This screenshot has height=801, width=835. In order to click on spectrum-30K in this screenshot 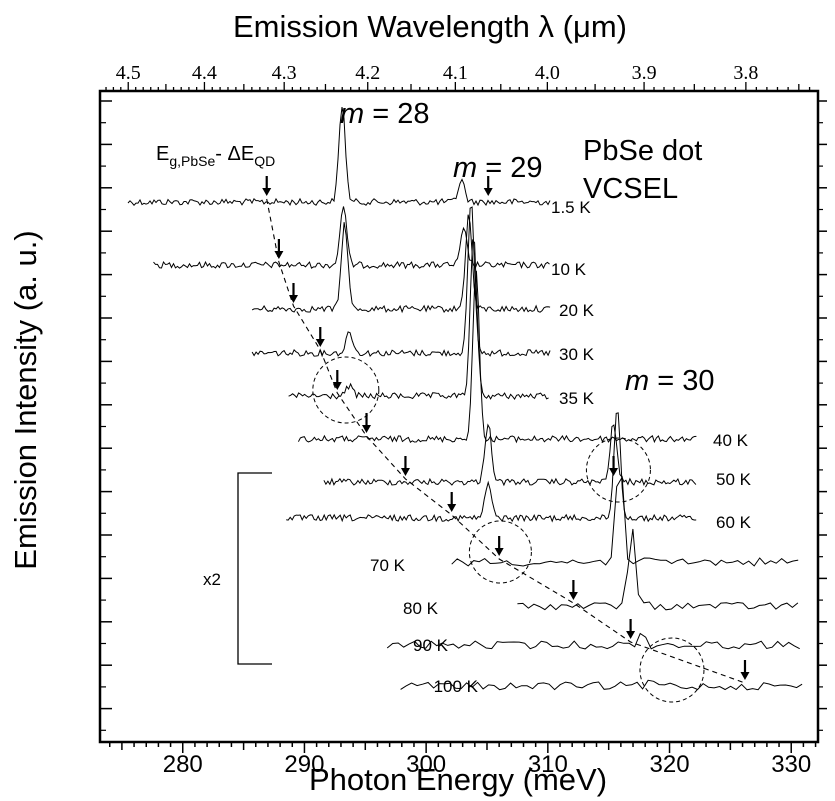, I will do `click(401, 282)`.